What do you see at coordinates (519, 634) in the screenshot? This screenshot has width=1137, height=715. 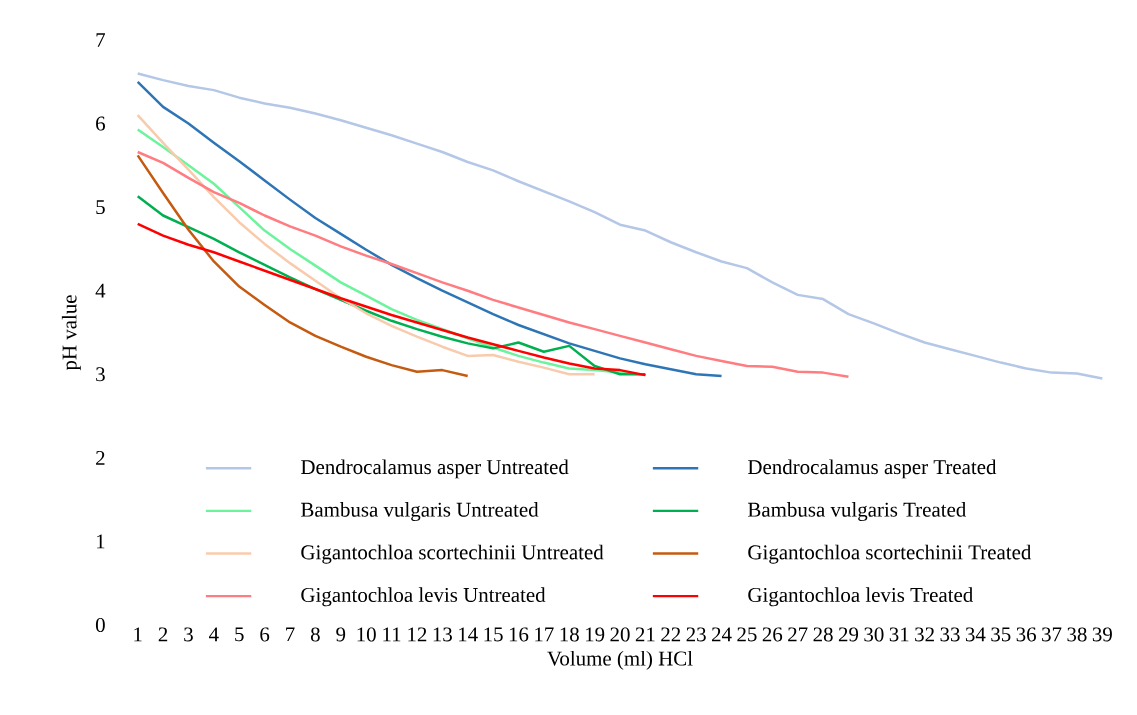 I see `x-tick-label: 16` at bounding box center [519, 634].